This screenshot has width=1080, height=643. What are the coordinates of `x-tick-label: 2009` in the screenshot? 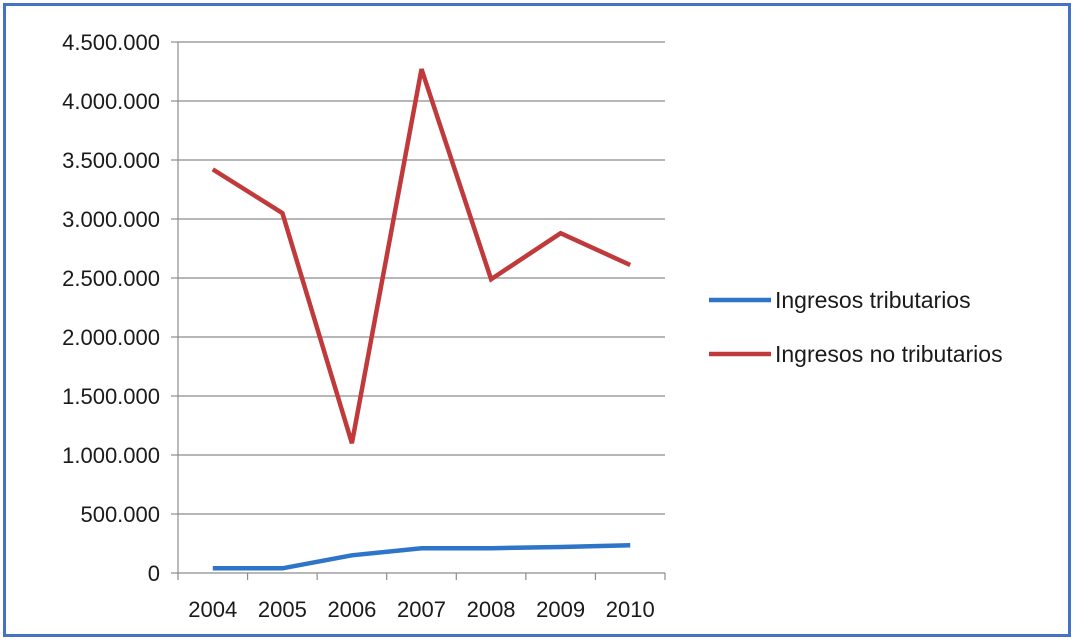 It's located at (560, 609).